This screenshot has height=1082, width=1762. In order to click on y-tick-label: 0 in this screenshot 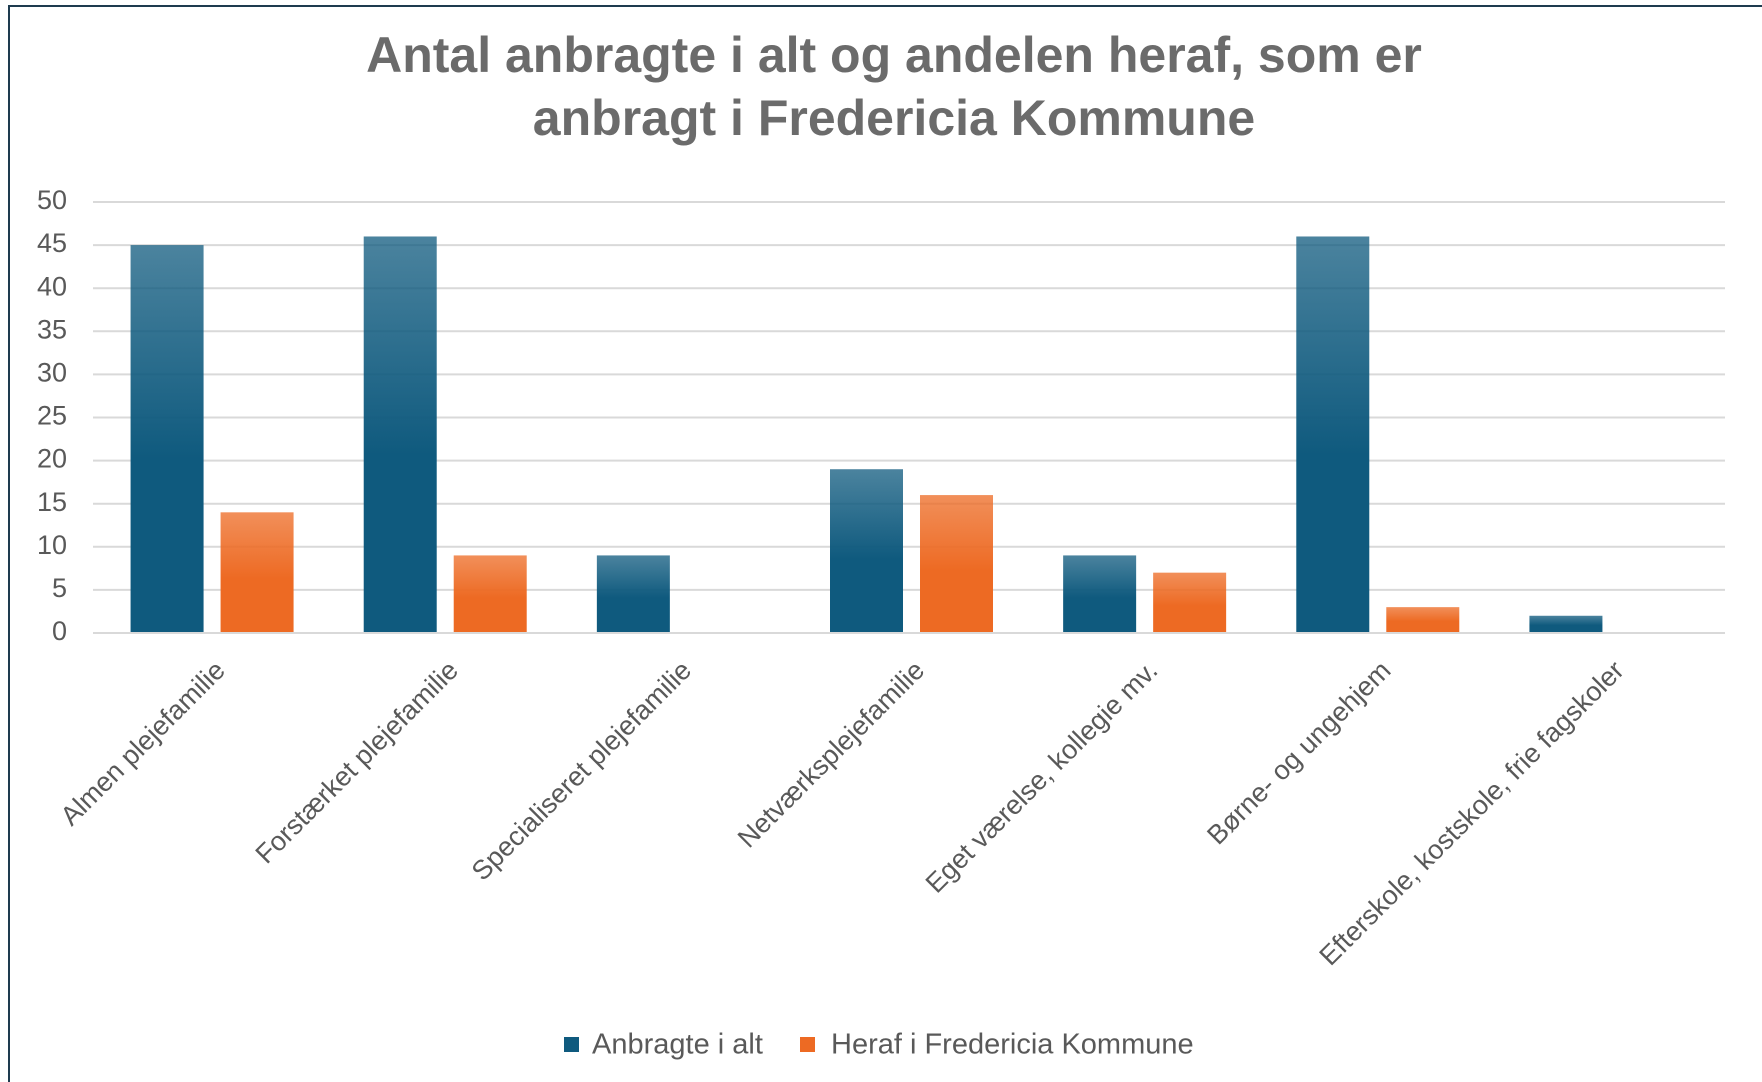, I will do `click(59, 631)`.